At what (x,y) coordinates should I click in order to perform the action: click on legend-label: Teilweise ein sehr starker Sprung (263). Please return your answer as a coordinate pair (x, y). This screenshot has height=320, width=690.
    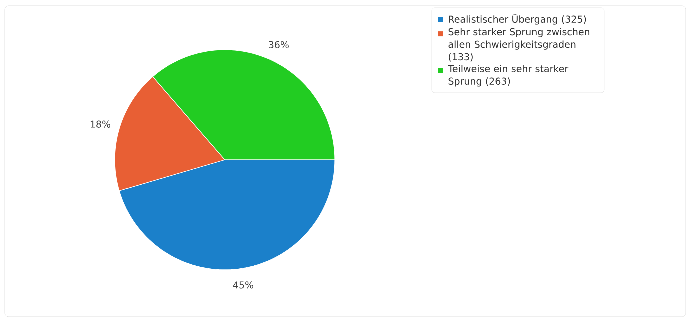
    Looking at the image, I should click on (508, 76).